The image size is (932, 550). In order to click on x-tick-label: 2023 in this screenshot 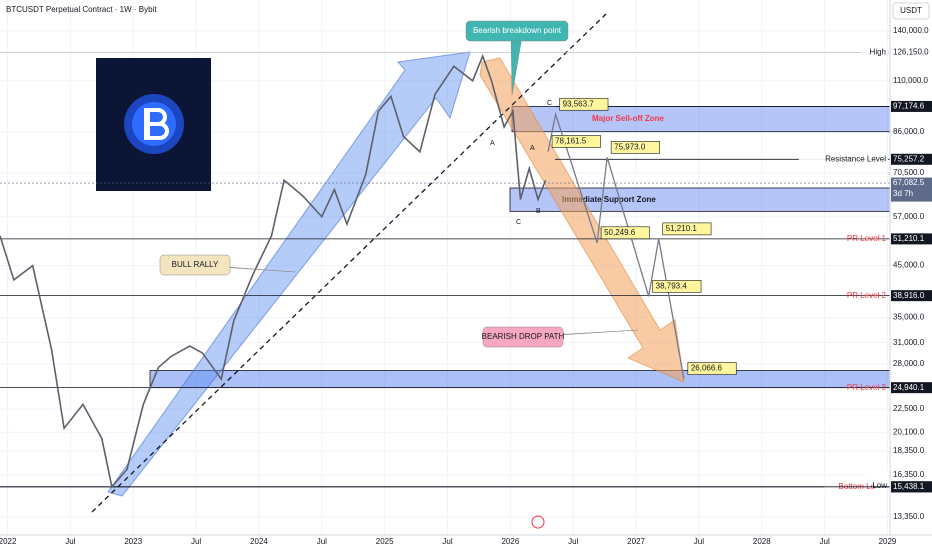, I will do `click(133, 541)`.